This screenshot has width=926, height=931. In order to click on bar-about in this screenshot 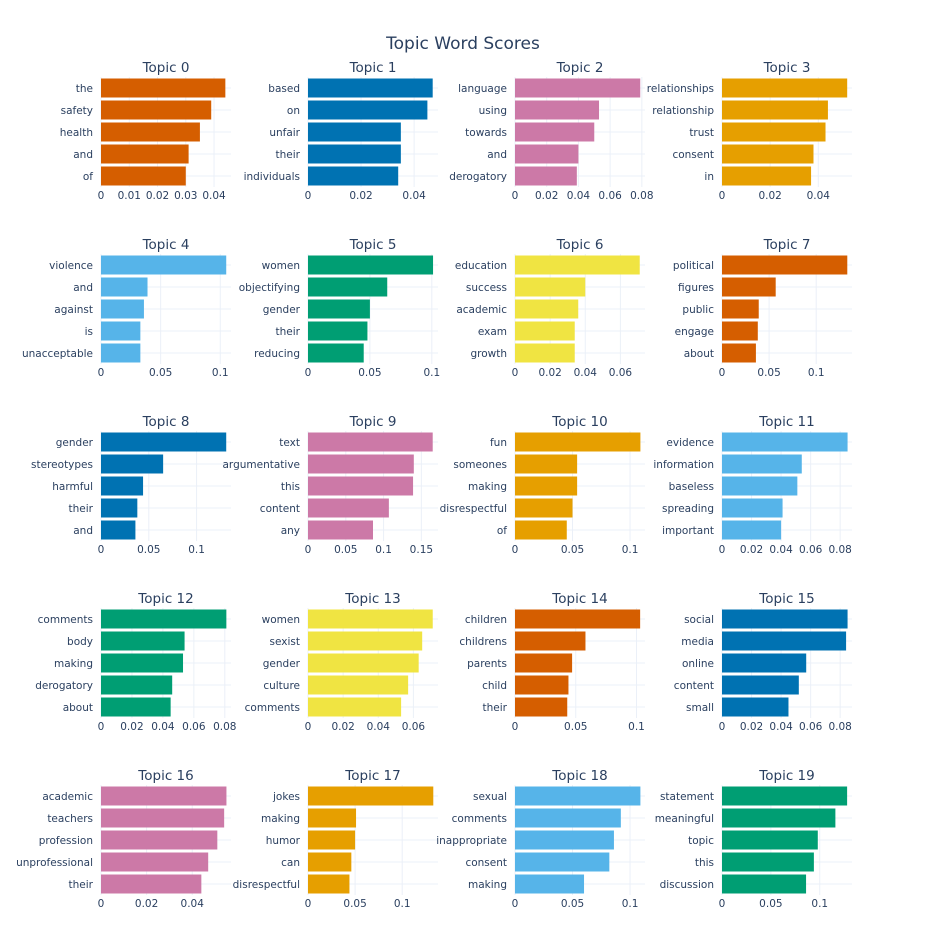, I will do `click(136, 707)`.